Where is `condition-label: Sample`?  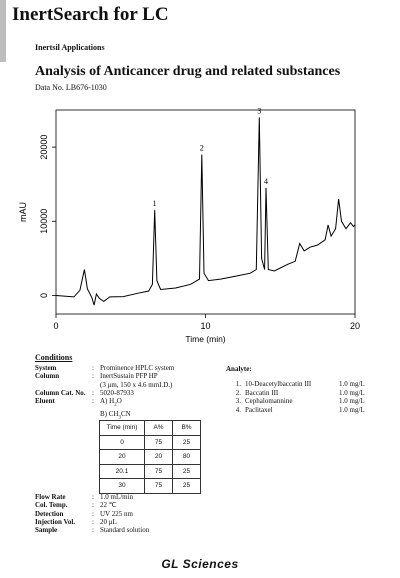
condition-label: Sample is located at coordinates (46, 530).